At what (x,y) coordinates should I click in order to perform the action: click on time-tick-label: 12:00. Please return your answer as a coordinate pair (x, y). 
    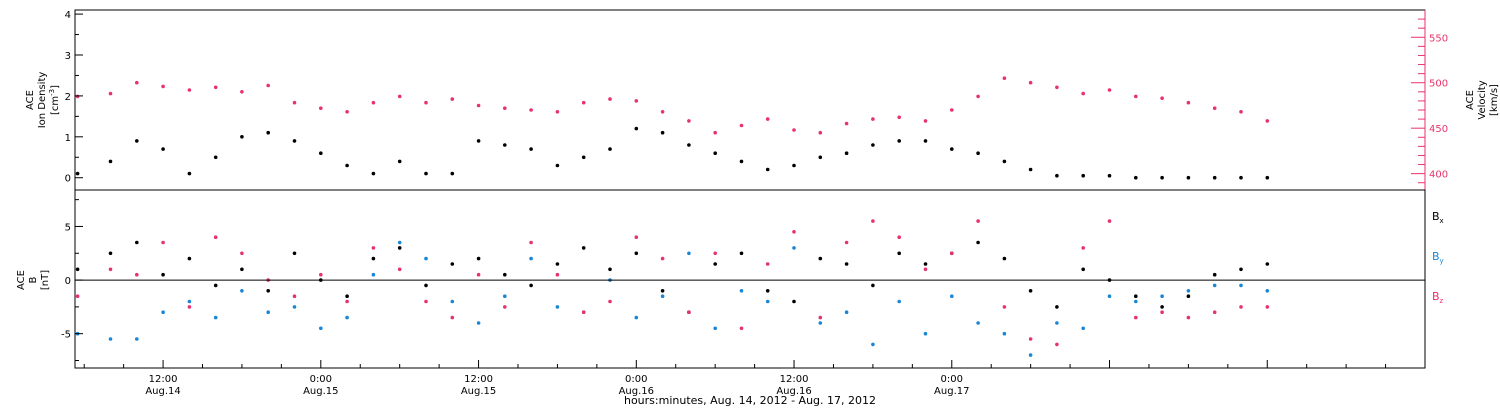
    Looking at the image, I should click on (478, 379).